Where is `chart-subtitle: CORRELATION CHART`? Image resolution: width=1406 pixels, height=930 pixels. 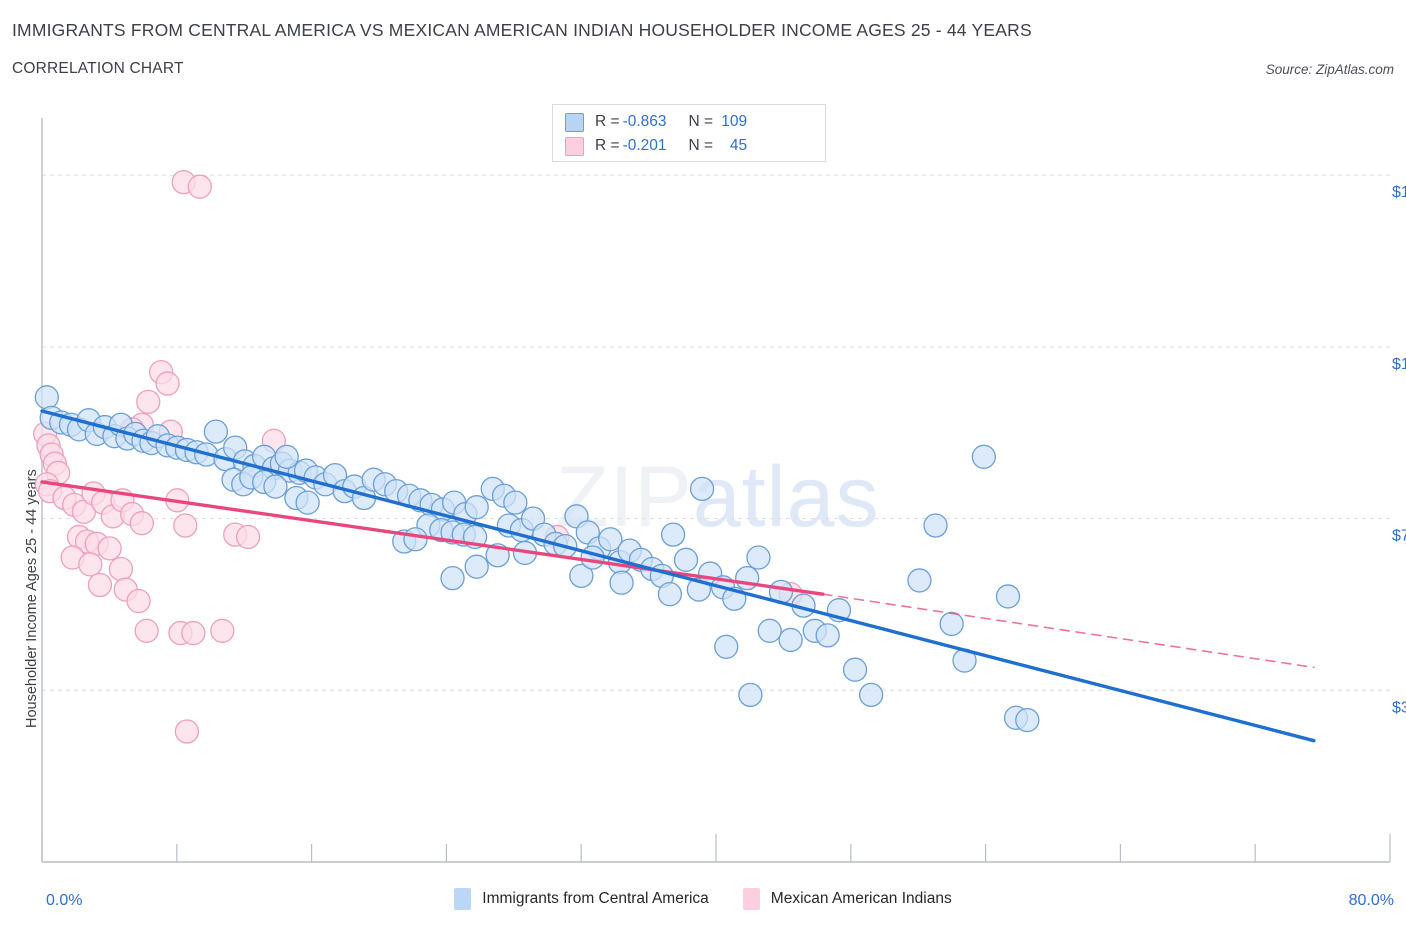
chart-subtitle: CORRELATION CHART is located at coordinates (98, 68).